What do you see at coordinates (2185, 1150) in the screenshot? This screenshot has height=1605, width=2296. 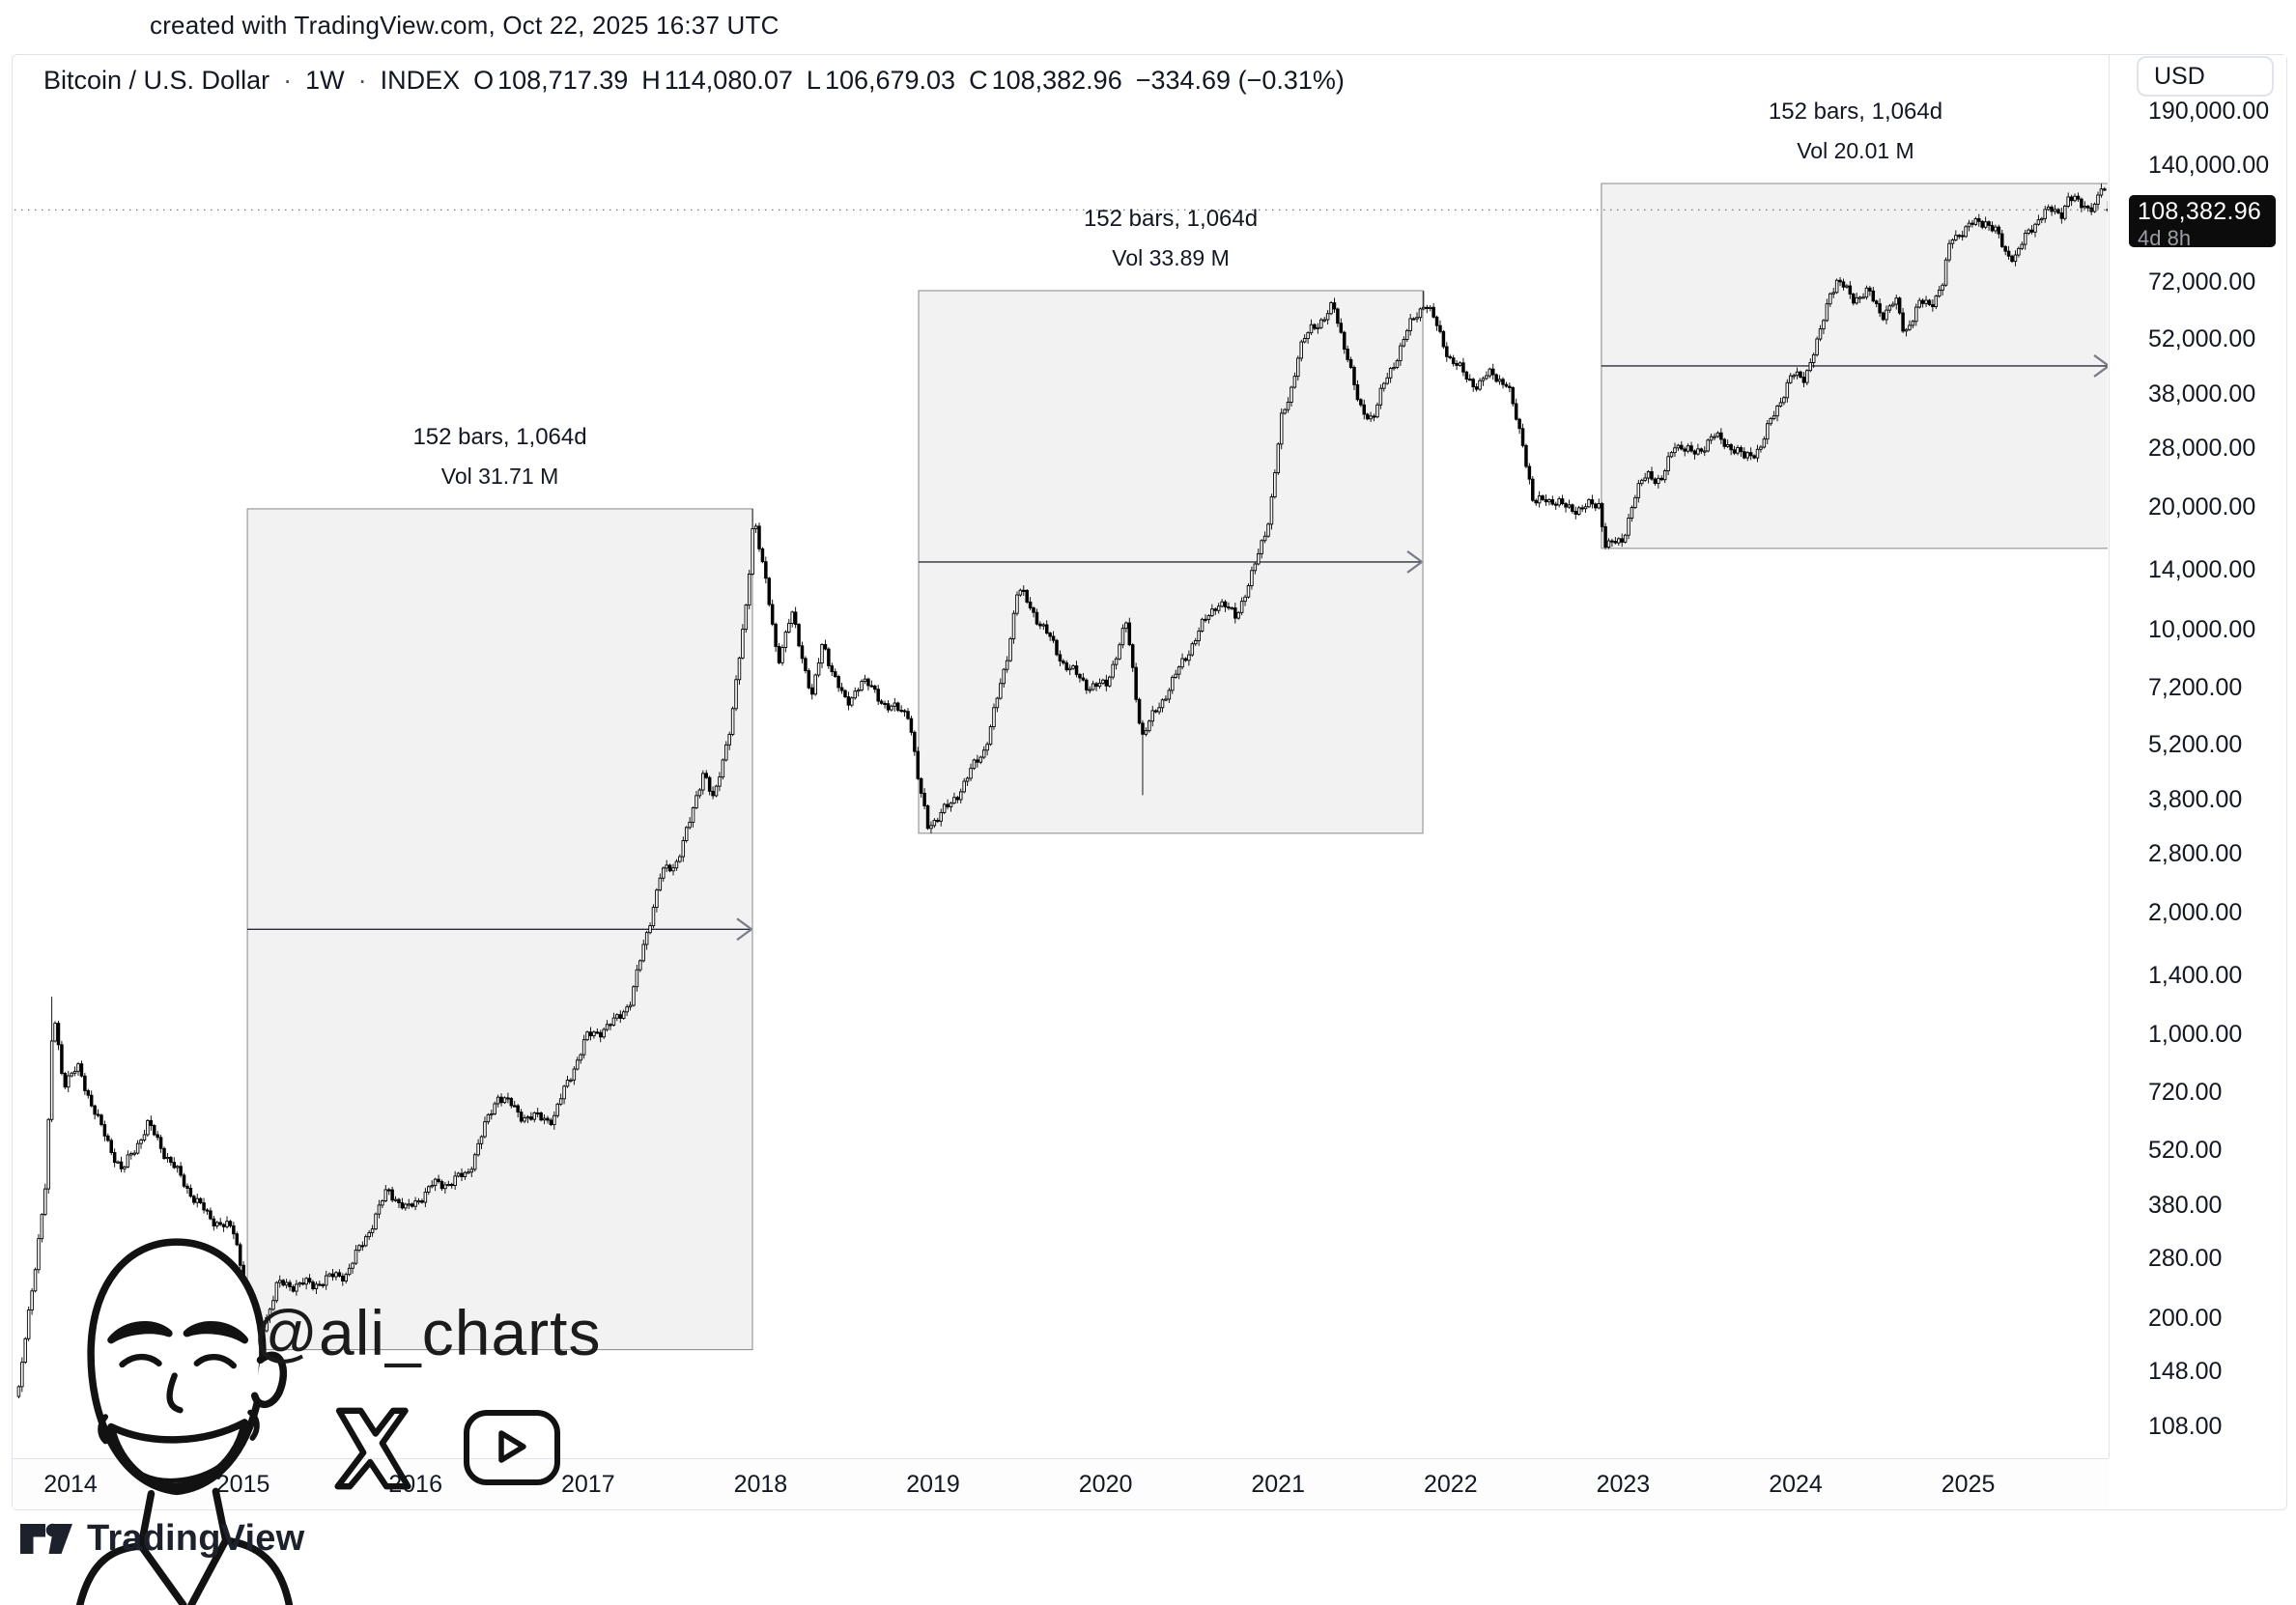 I see `price-tick-label: 520.00` at bounding box center [2185, 1150].